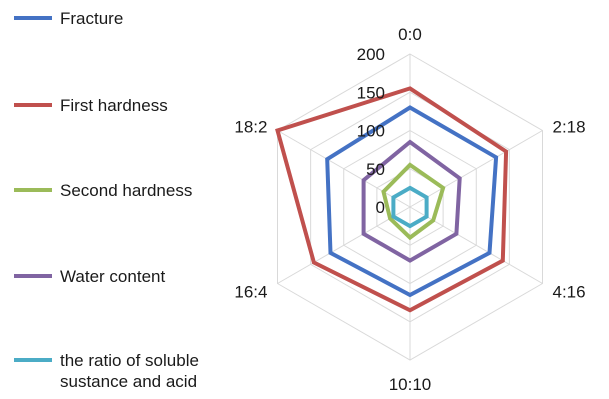  I want to click on radial-tick-label: 100, so click(371, 131).